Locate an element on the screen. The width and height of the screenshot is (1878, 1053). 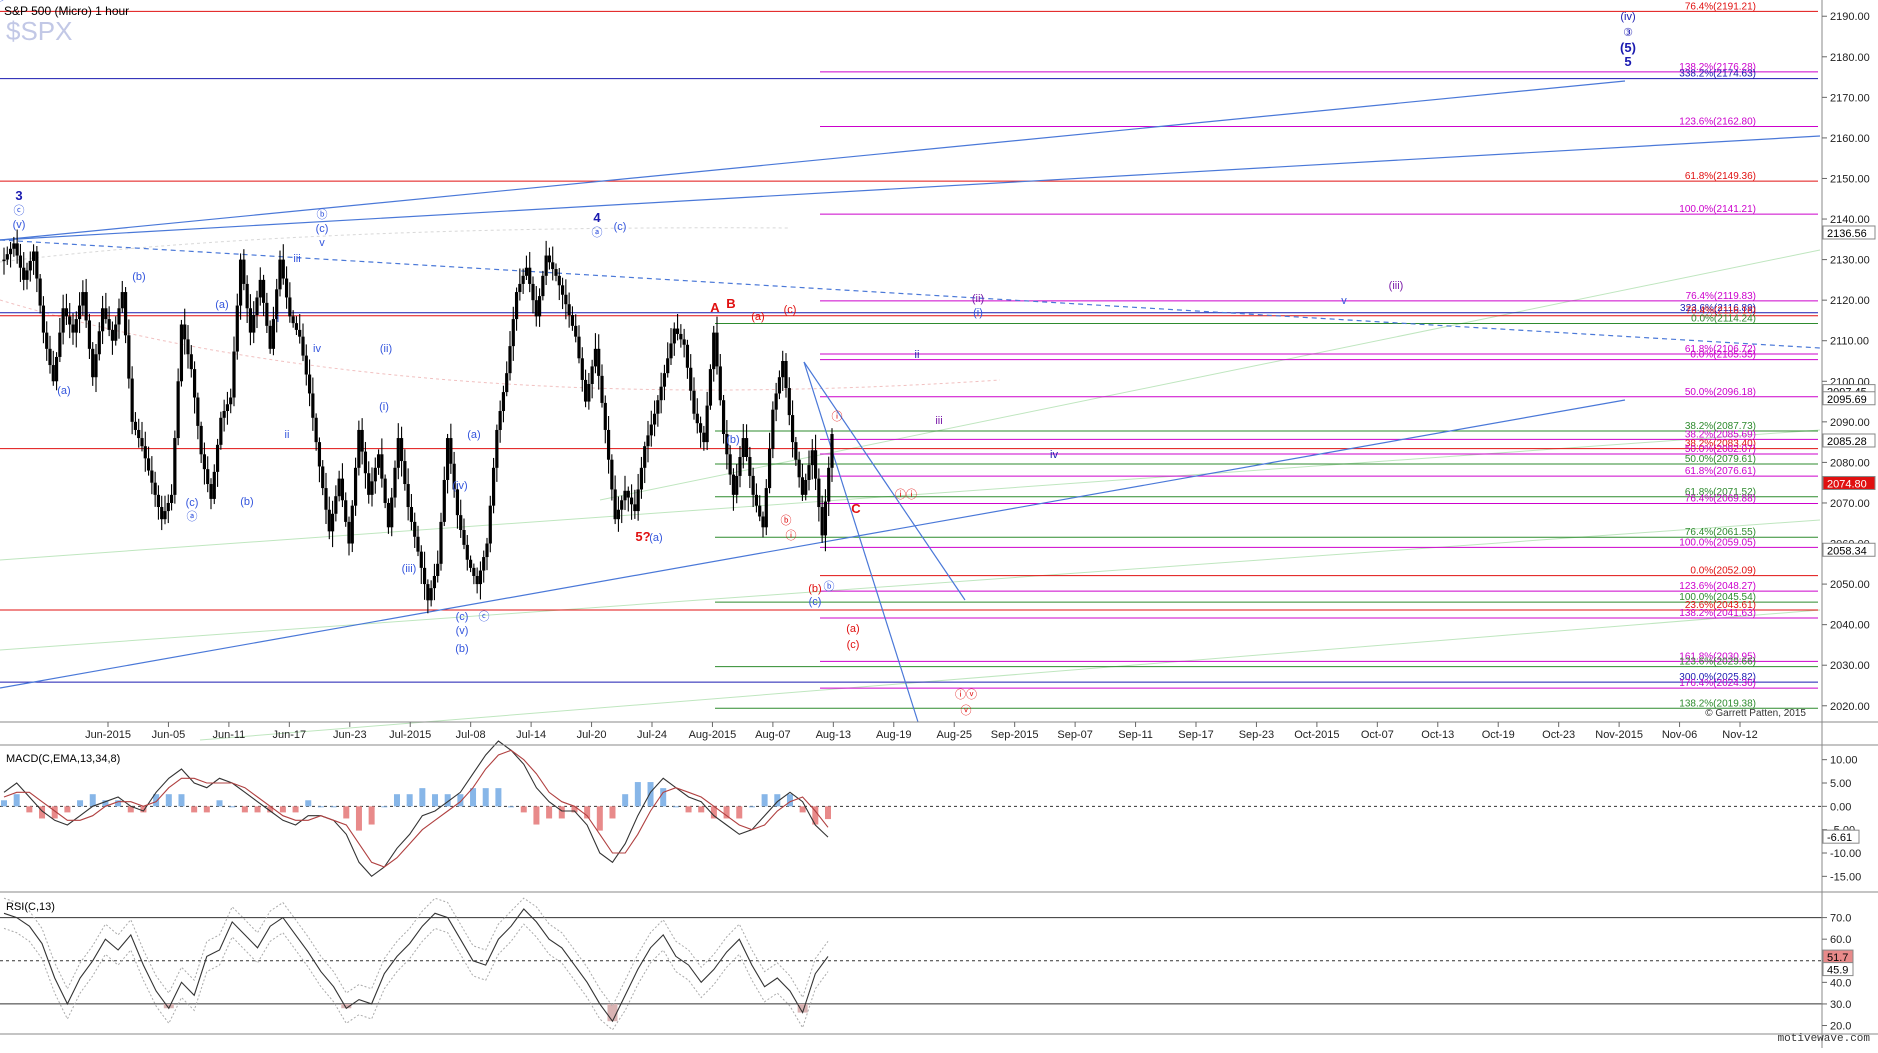
x-tick-label: Aug-19 is located at coordinates (893, 735).